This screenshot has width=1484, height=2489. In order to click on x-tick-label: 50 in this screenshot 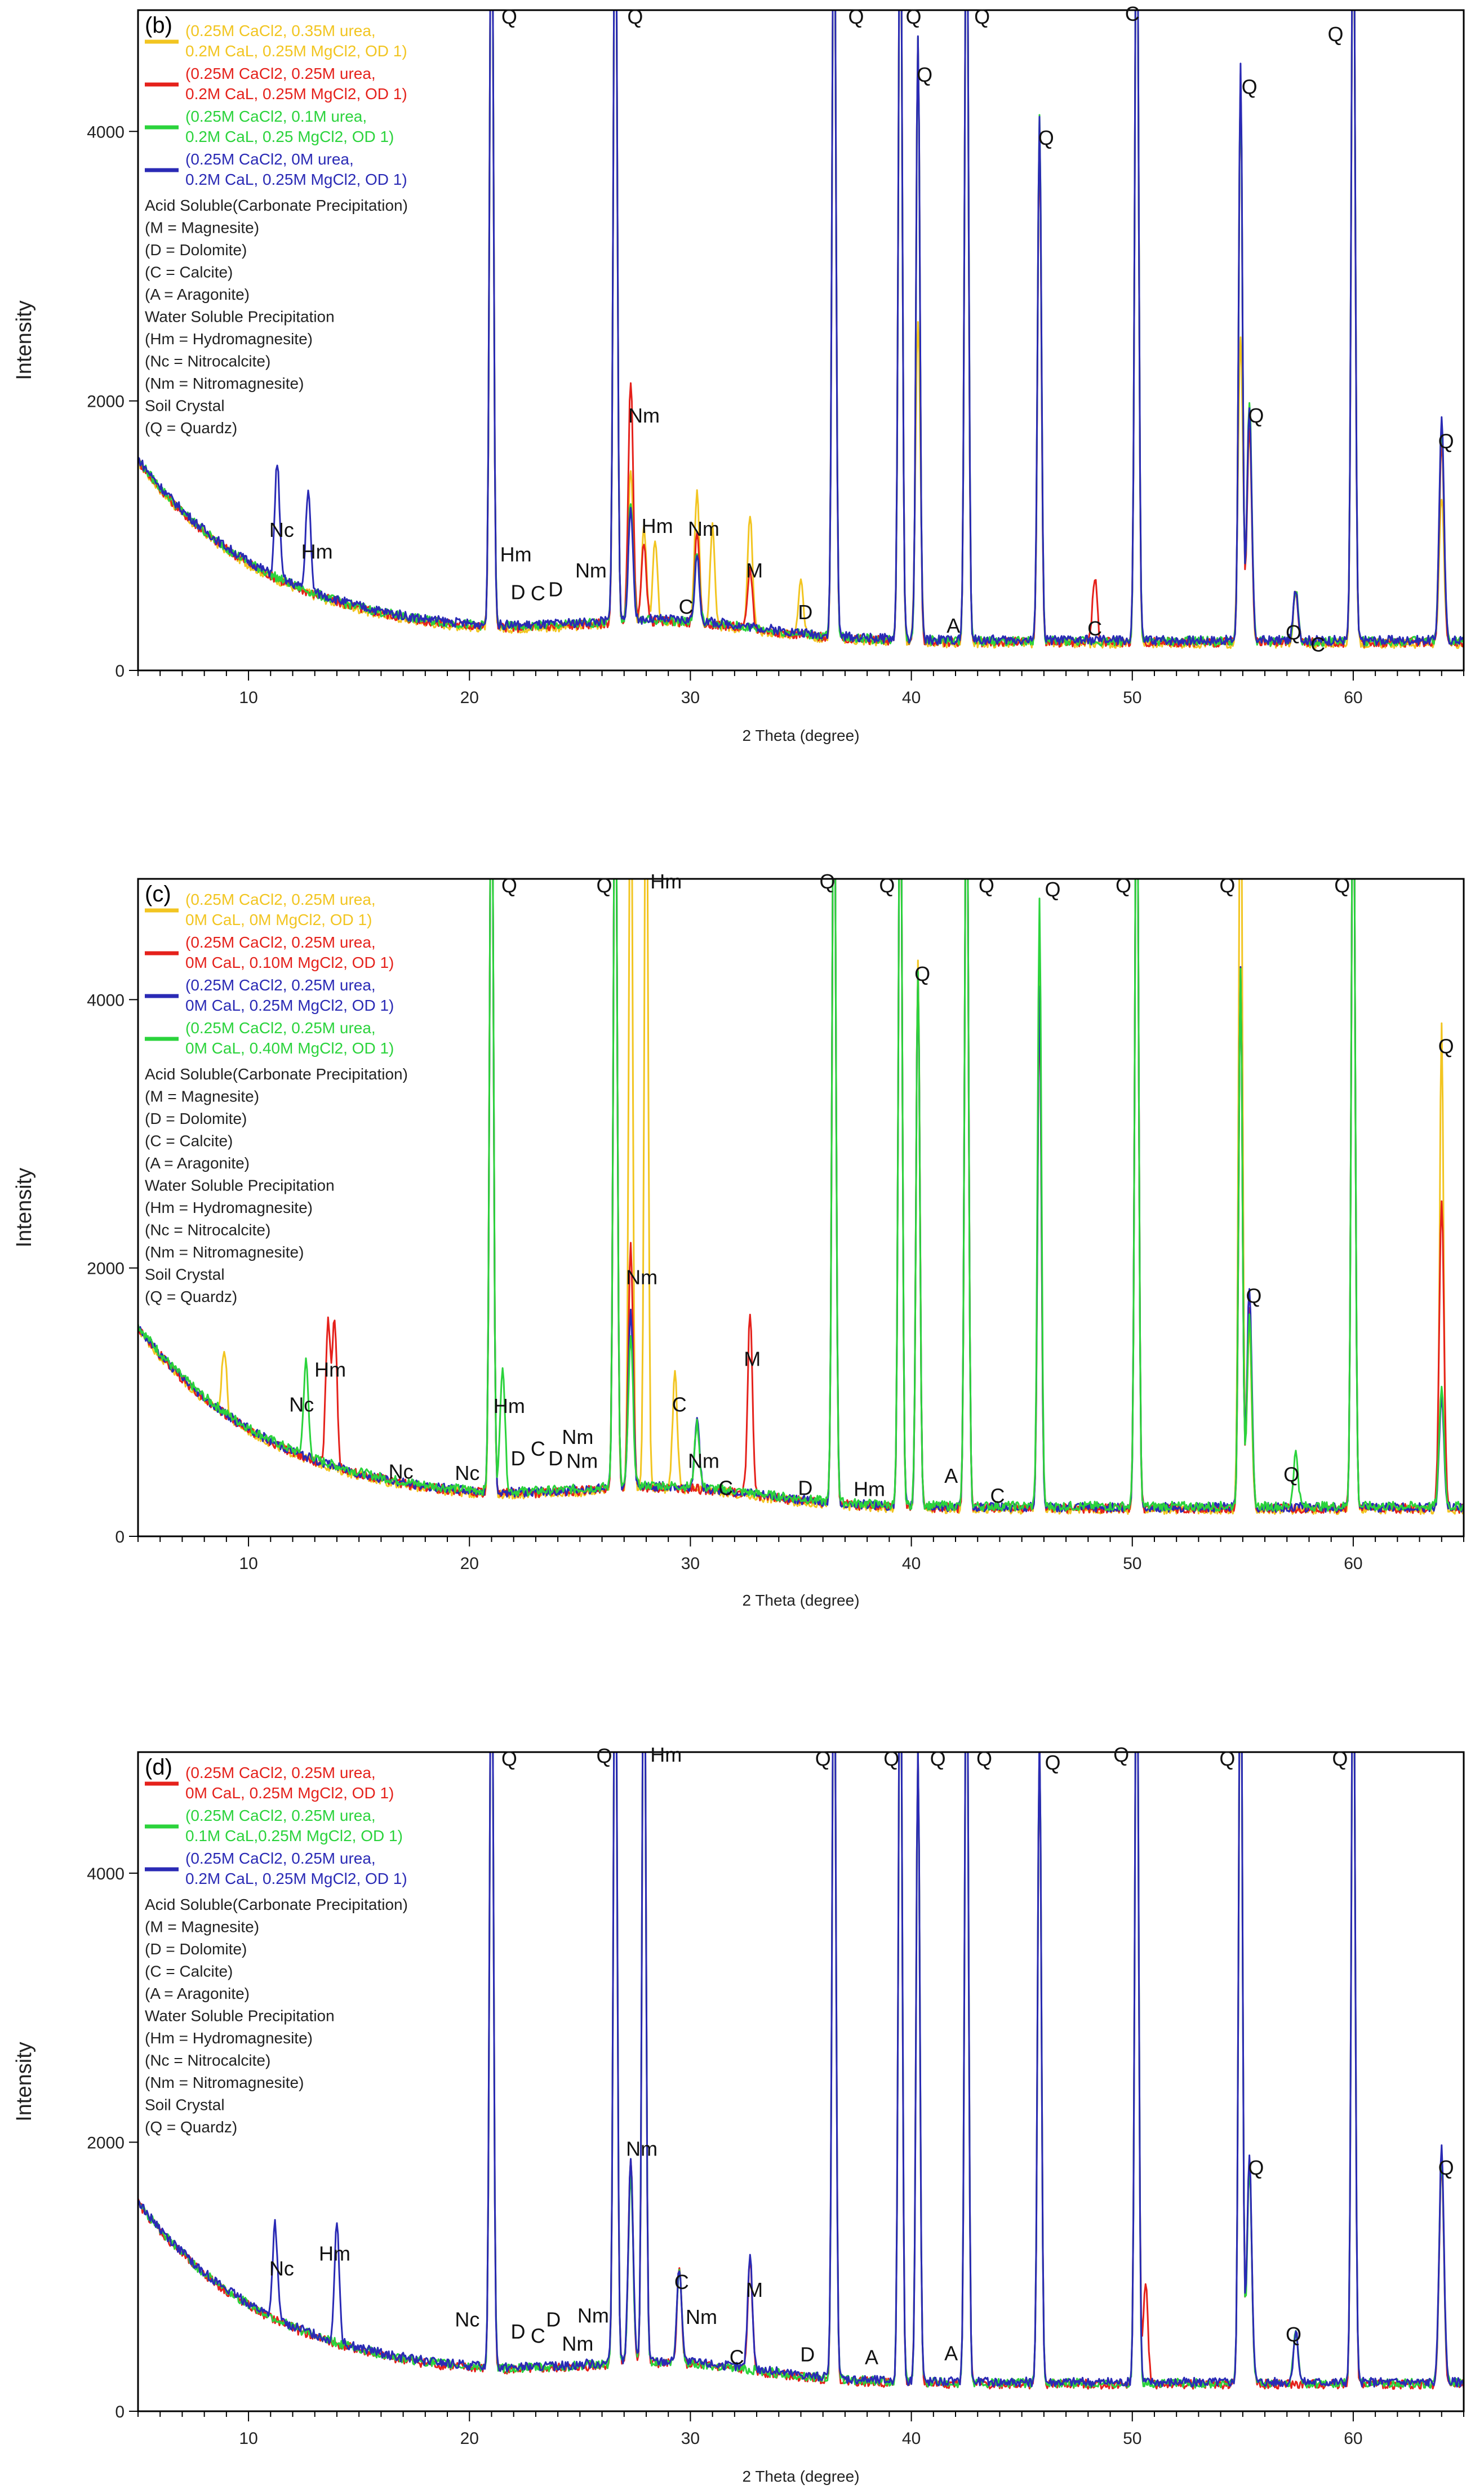, I will do `click(1132, 1563)`.